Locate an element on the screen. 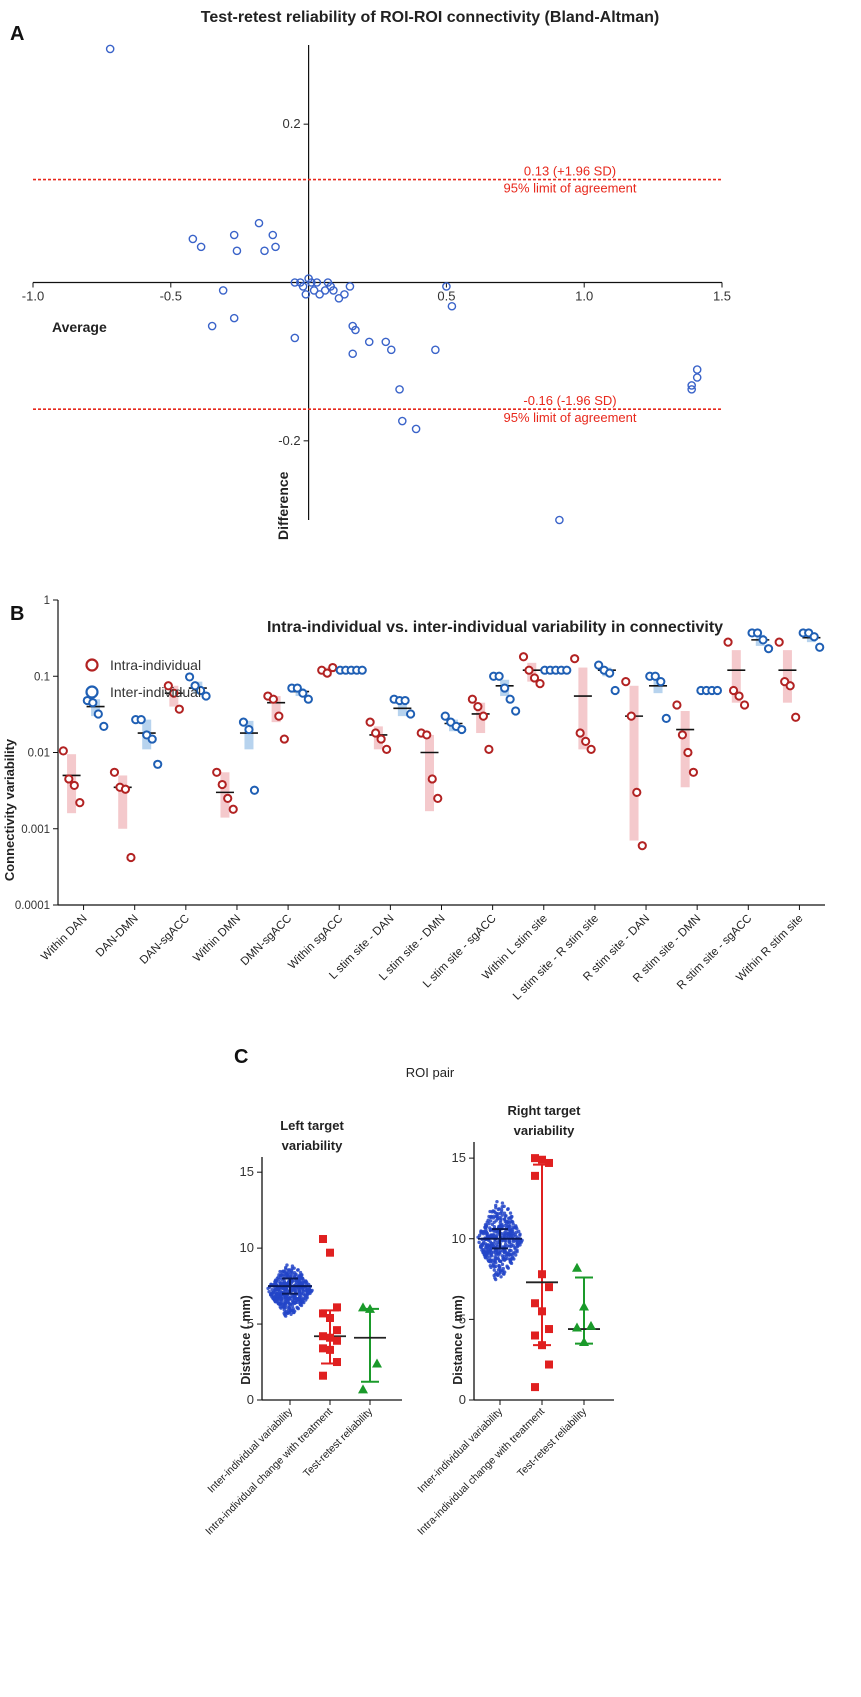  inter-band is located at coordinates (249, 735).